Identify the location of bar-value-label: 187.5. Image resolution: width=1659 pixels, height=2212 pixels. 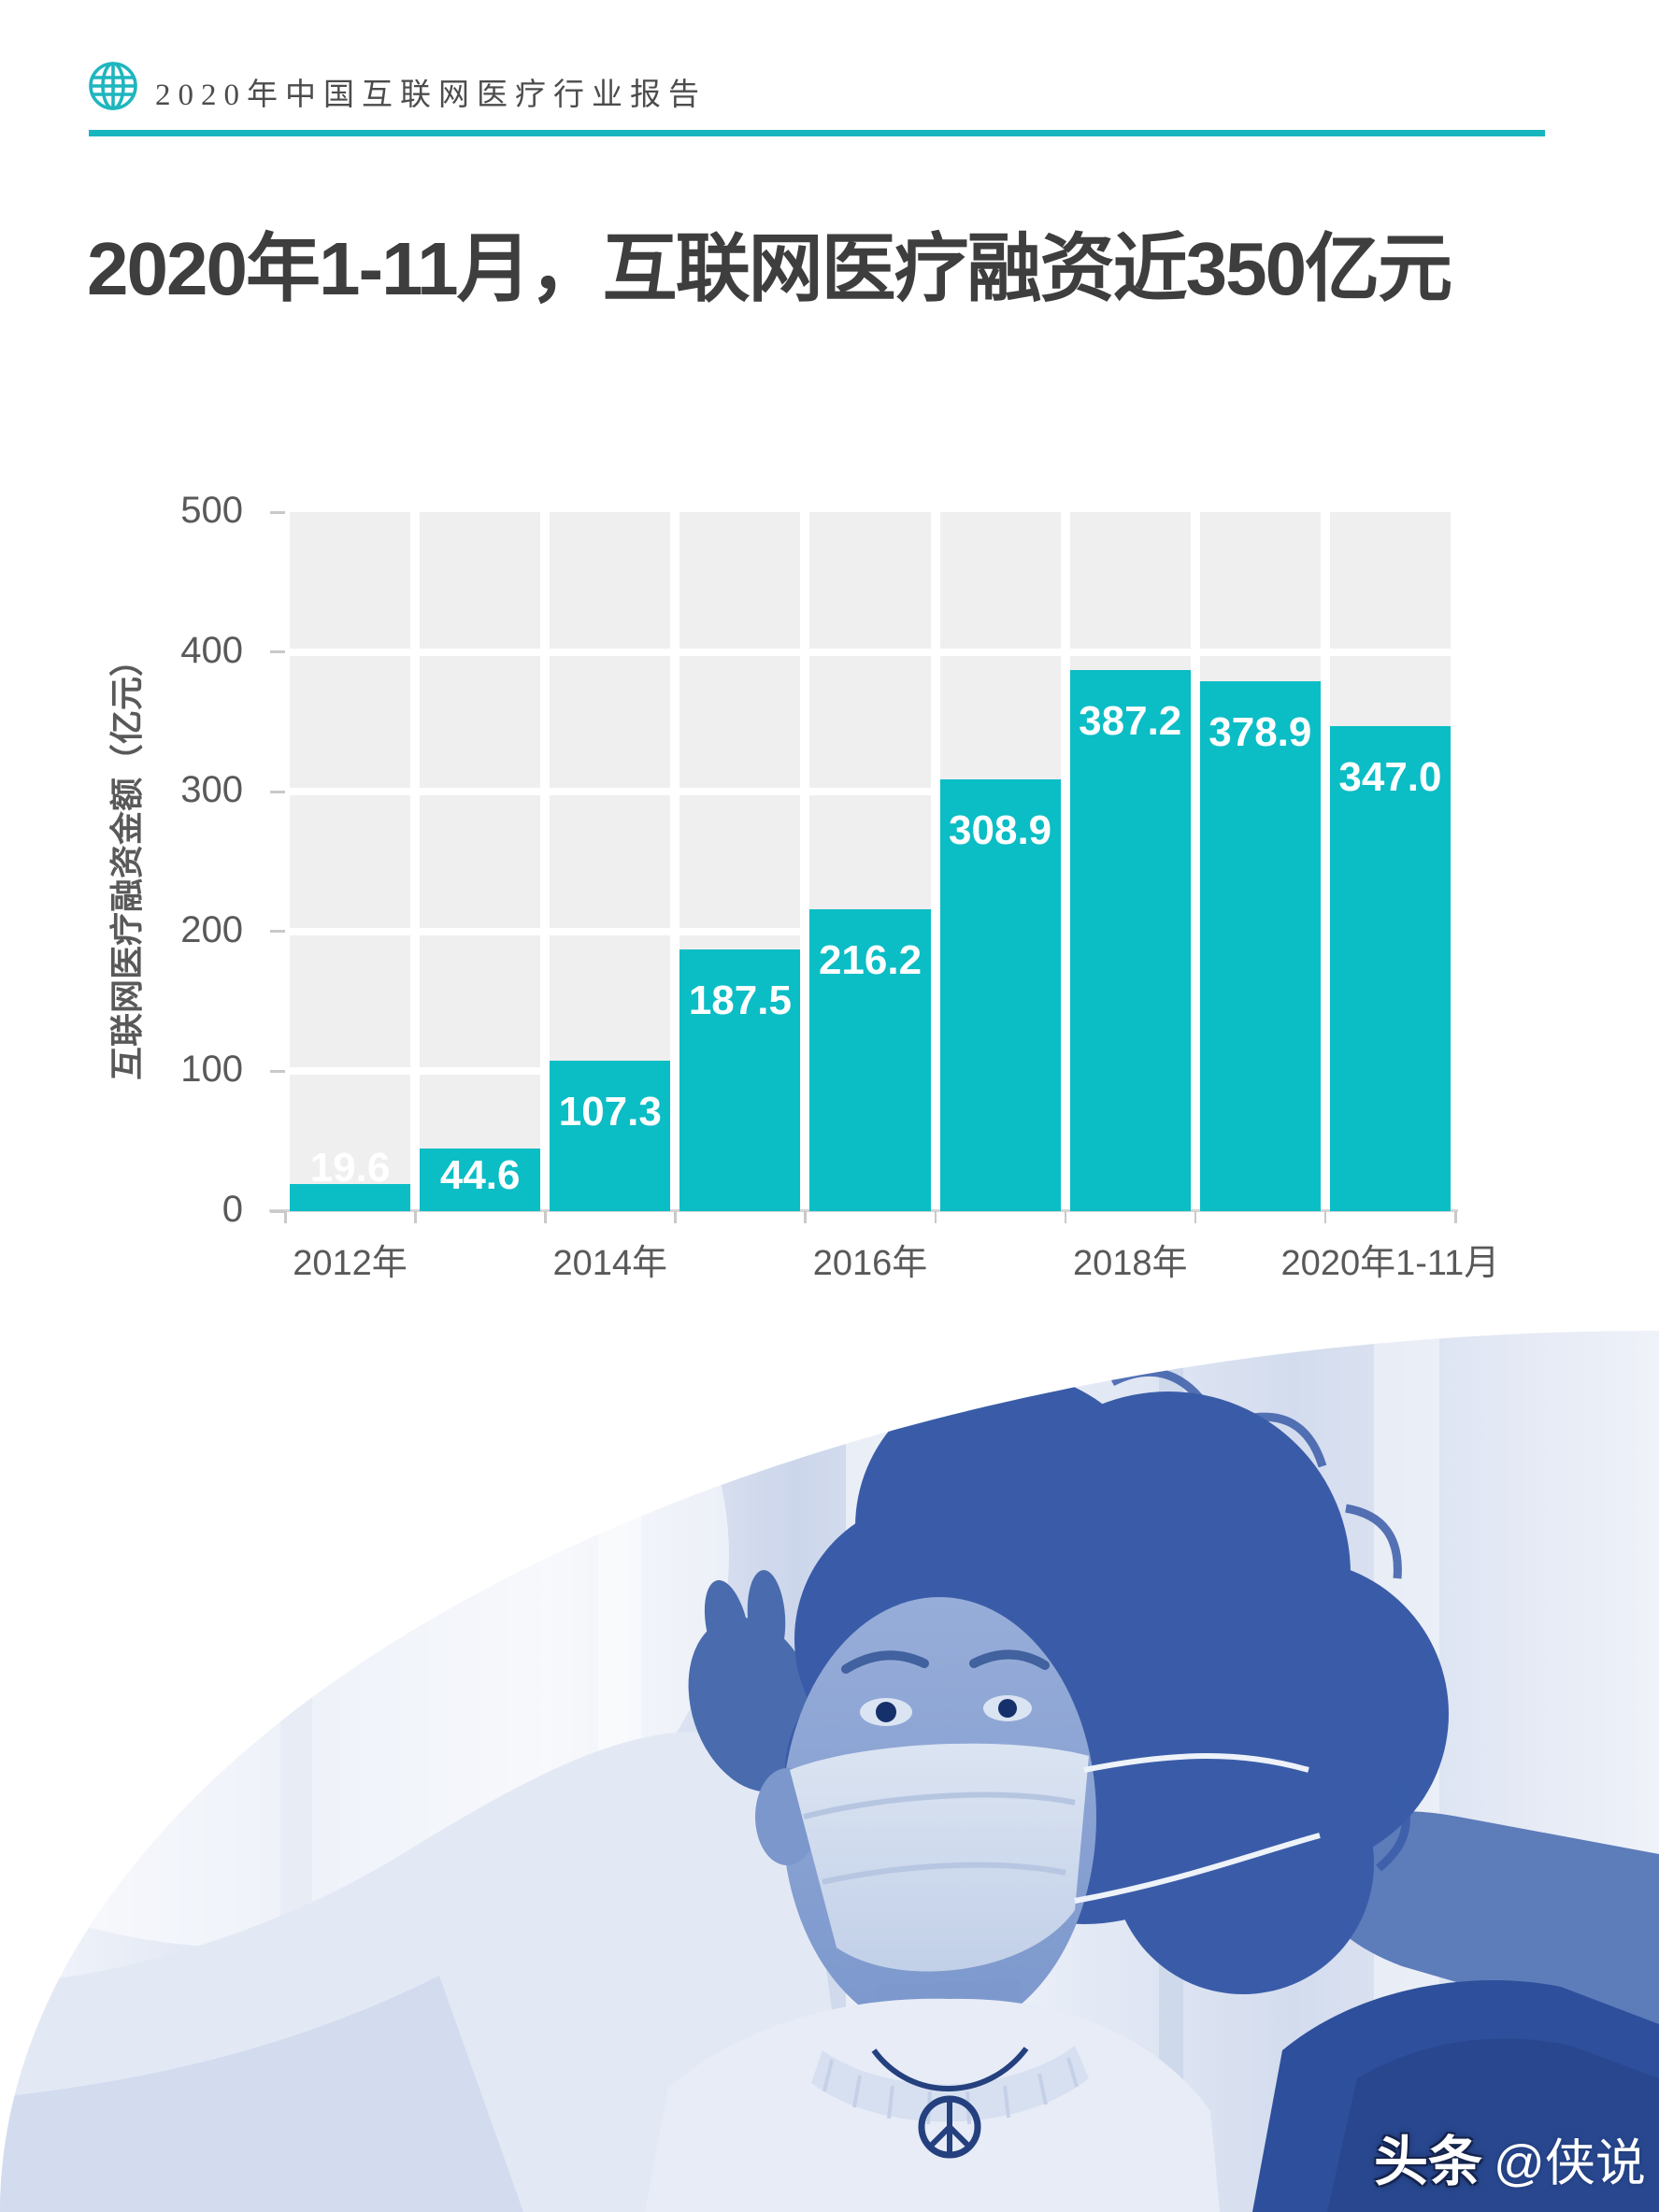
(740, 1000).